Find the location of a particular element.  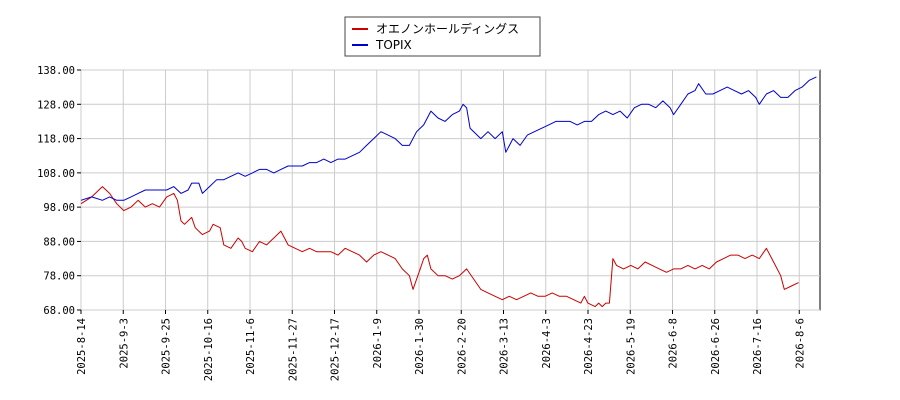

x-tick-label: 2026-1-9 is located at coordinates (378, 343).